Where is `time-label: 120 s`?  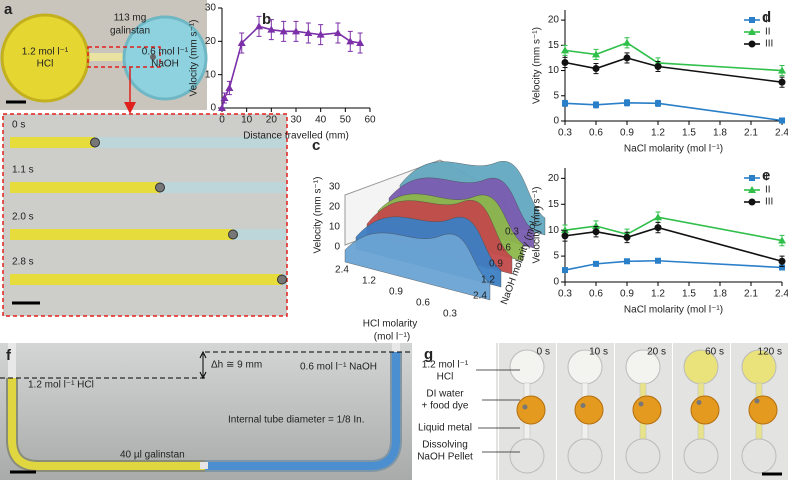 time-label: 120 s is located at coordinates (770, 352).